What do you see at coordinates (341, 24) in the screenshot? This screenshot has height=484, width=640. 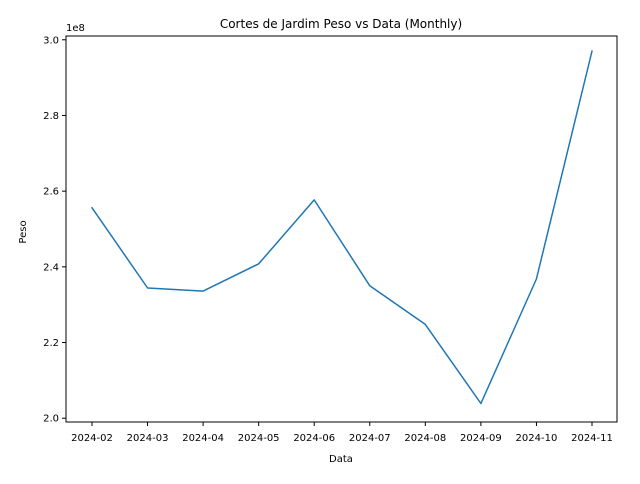 I see `chart-title: Cortes de Jardim Peso vs Data (Monthly)` at bounding box center [341, 24].